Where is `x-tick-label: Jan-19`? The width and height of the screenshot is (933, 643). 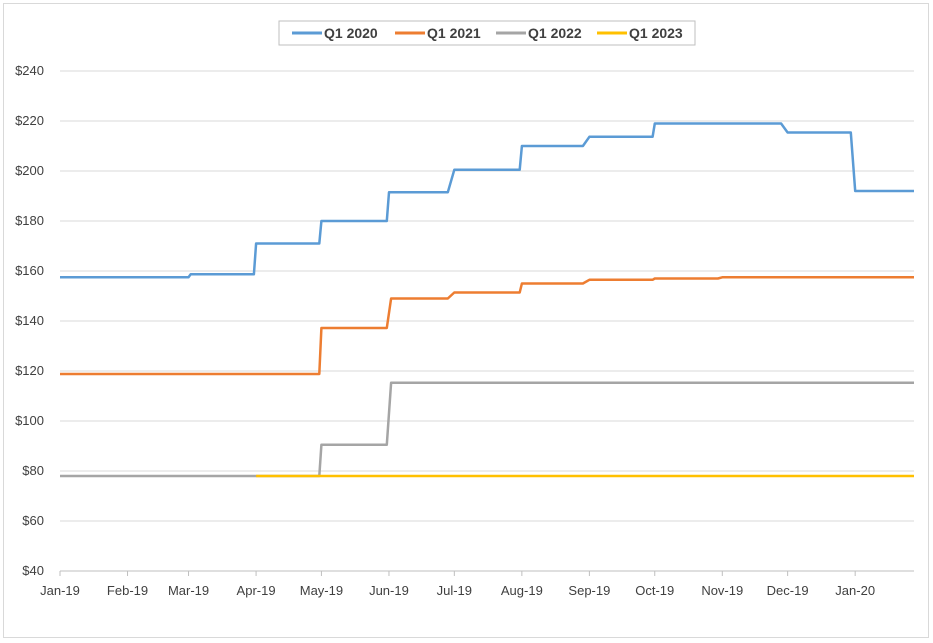
x-tick-label: Jan-19 is located at coordinates (60, 590).